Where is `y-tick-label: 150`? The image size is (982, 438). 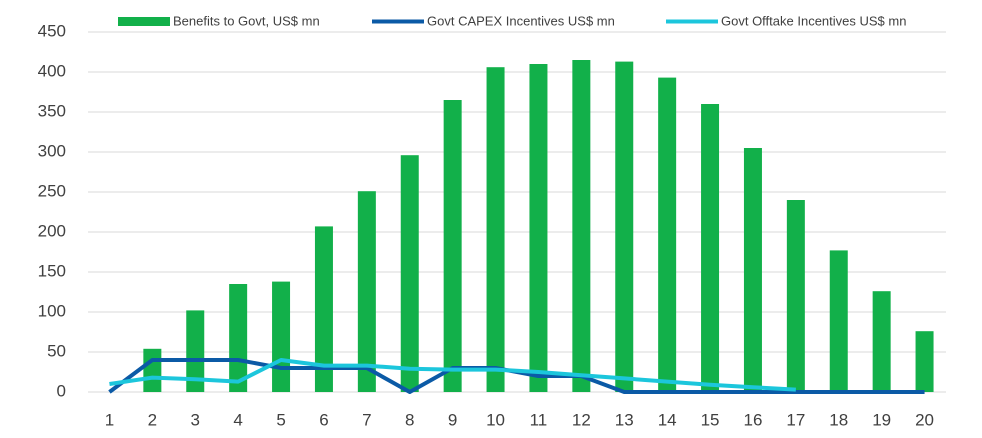 y-tick-label: 150 is located at coordinates (52, 270).